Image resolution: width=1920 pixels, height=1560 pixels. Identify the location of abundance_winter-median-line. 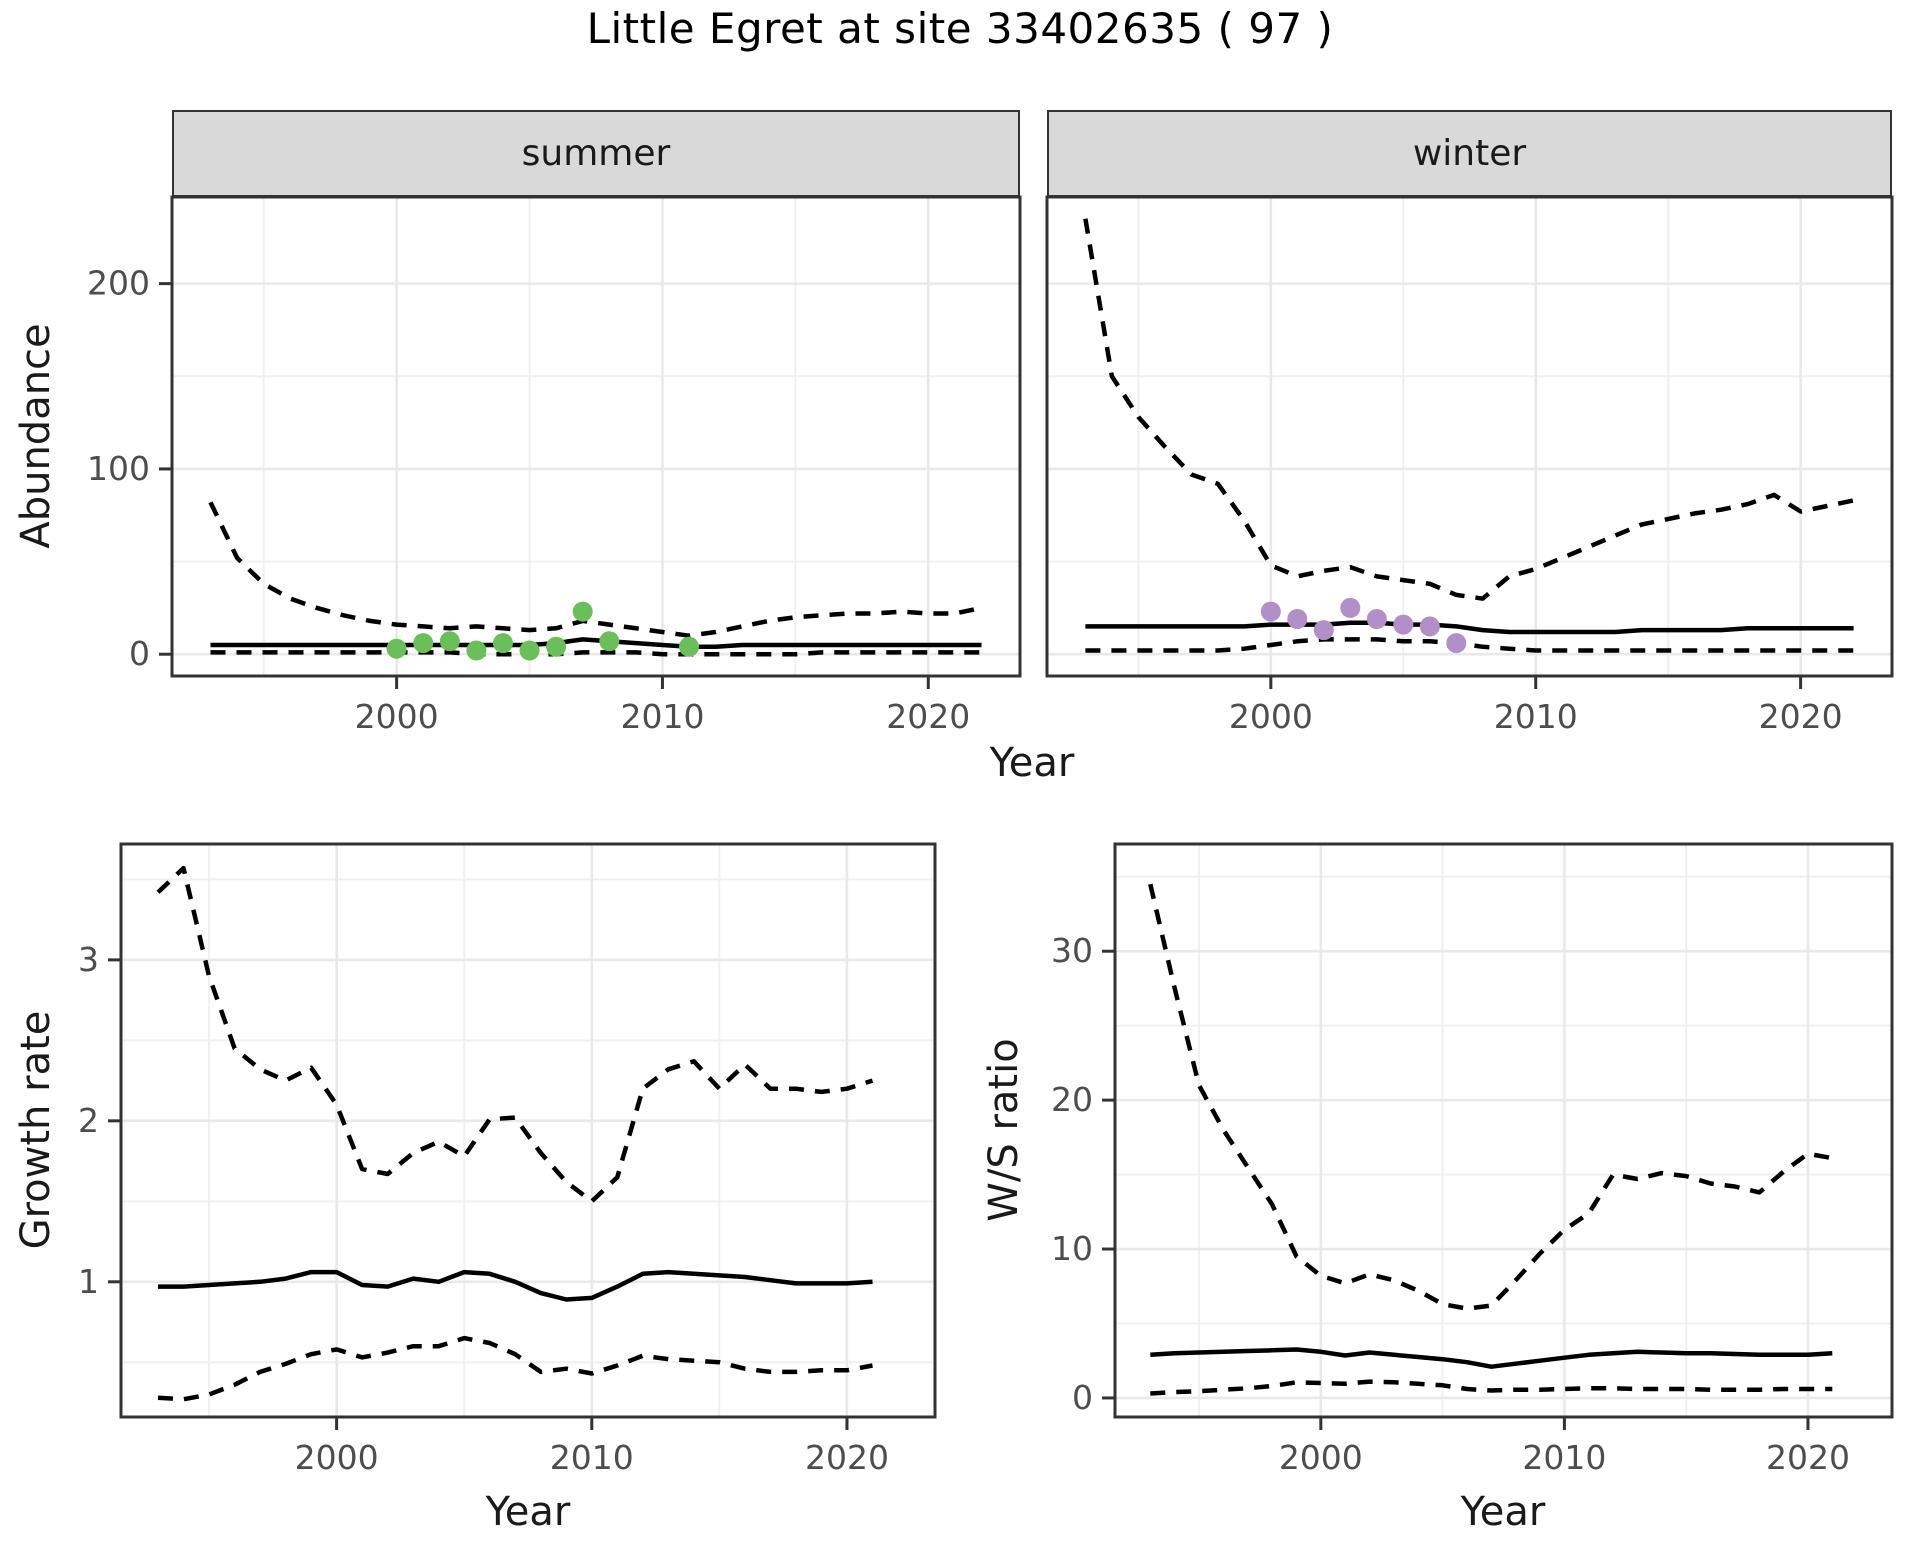
(1469, 627).